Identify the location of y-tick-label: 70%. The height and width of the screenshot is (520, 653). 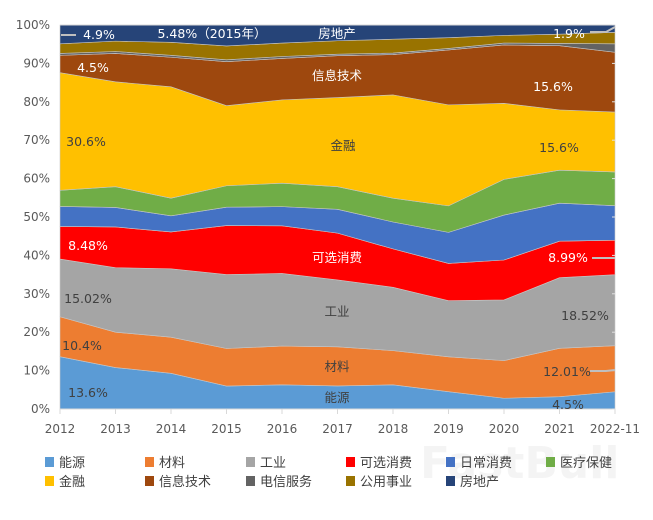
(36, 140).